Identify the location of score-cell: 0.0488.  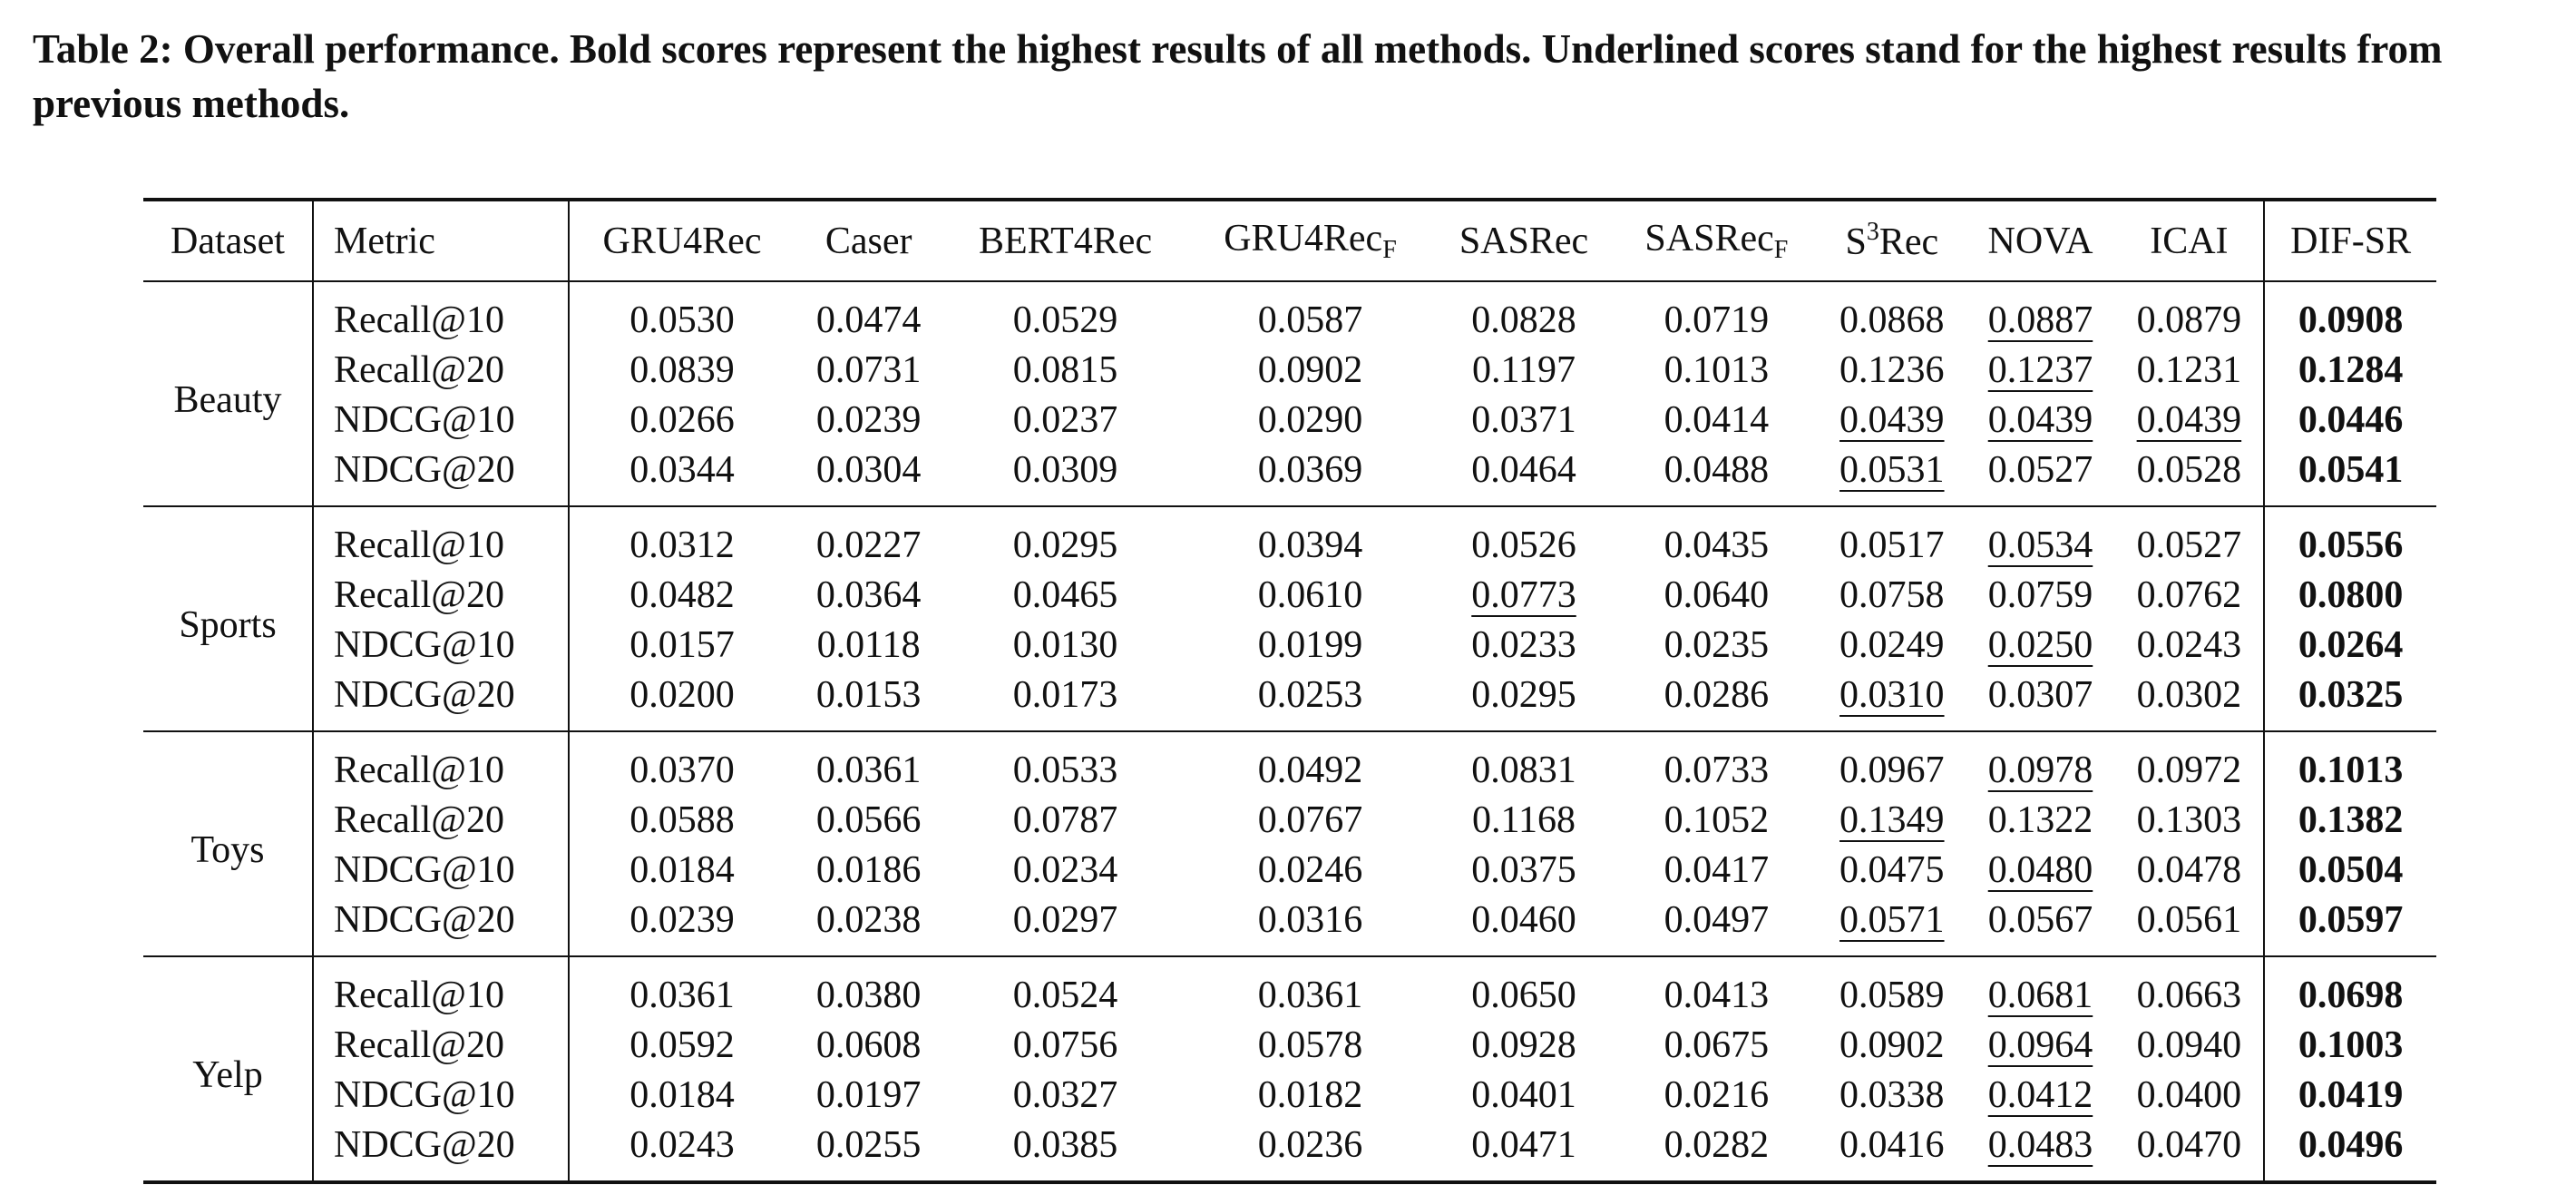
(1717, 469).